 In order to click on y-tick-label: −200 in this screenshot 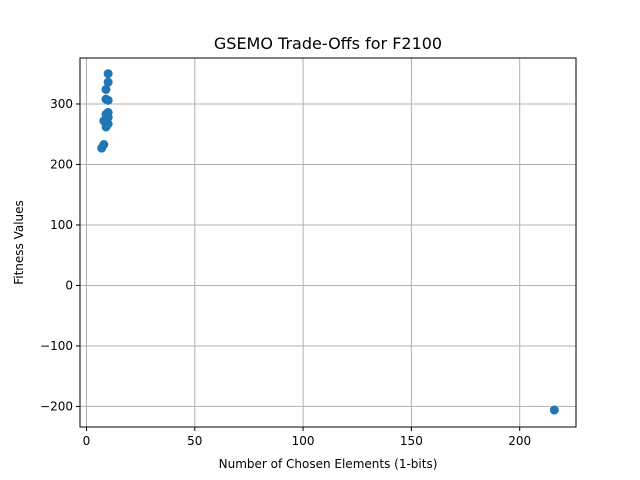, I will do `click(56, 406)`.